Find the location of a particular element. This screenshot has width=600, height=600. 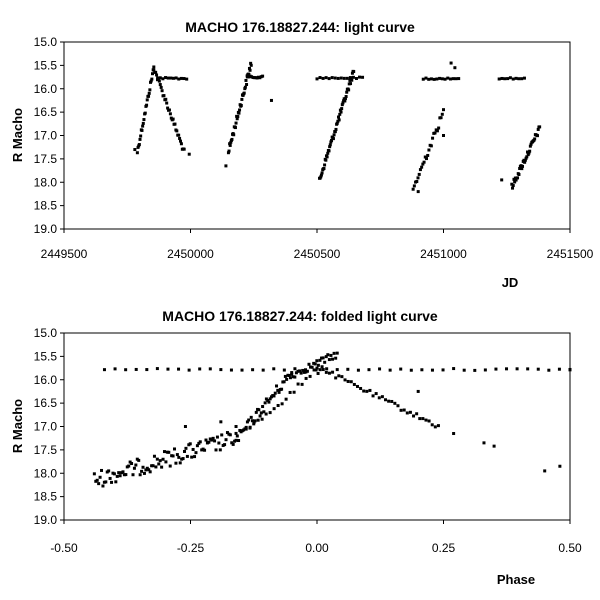

y-tick-labels: 15.0 15.5 16.0 16.5 17.0 17.5 18.0 18.5 19.0 is located at coordinates (49, 426).